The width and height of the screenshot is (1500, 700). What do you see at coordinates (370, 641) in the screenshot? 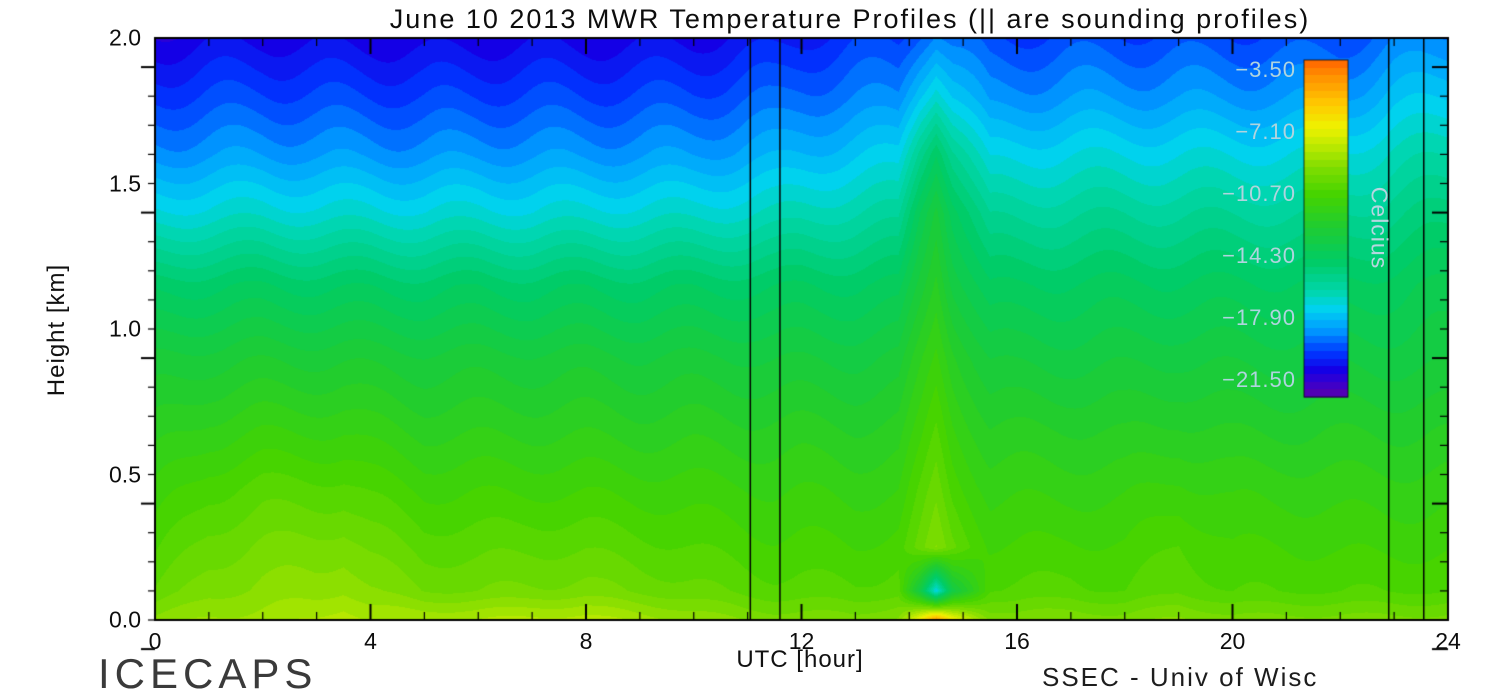
I see `x-tick-label: 4` at bounding box center [370, 641].